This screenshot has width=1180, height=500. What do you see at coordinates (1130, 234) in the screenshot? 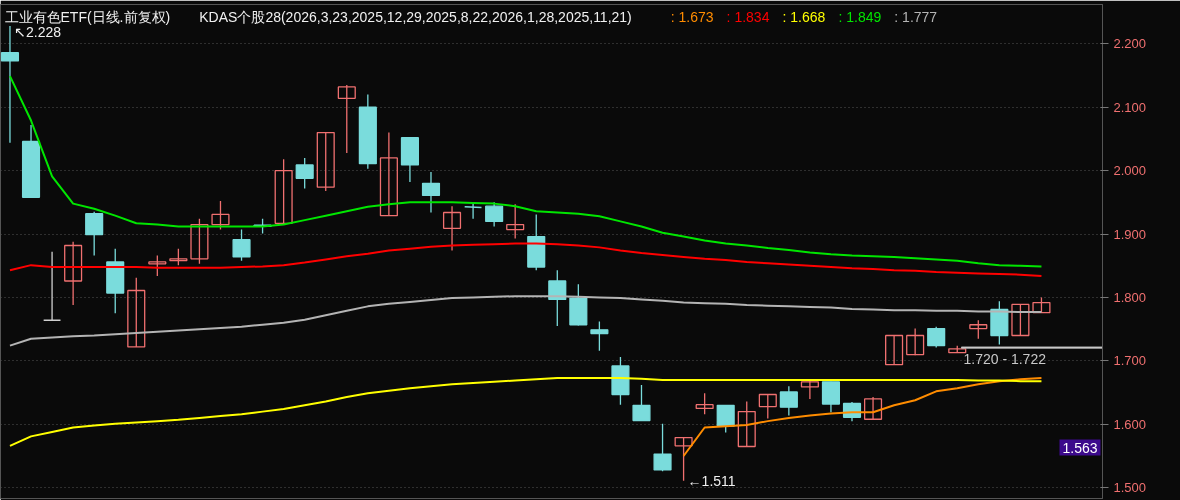
I see `y-tick-label: 1.900` at bounding box center [1130, 234].